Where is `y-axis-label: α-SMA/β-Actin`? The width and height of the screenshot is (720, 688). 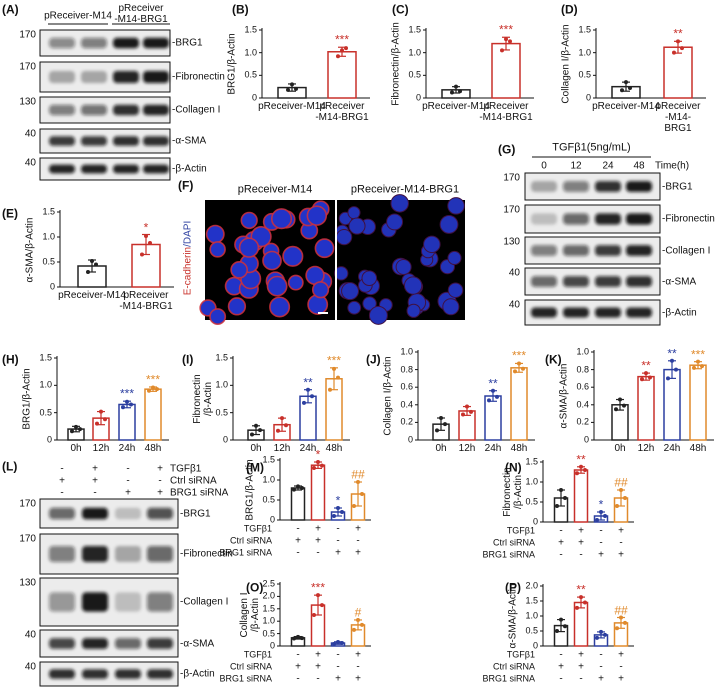
y-axis-label: α-SMA/β-Actin is located at coordinates (513, 616).